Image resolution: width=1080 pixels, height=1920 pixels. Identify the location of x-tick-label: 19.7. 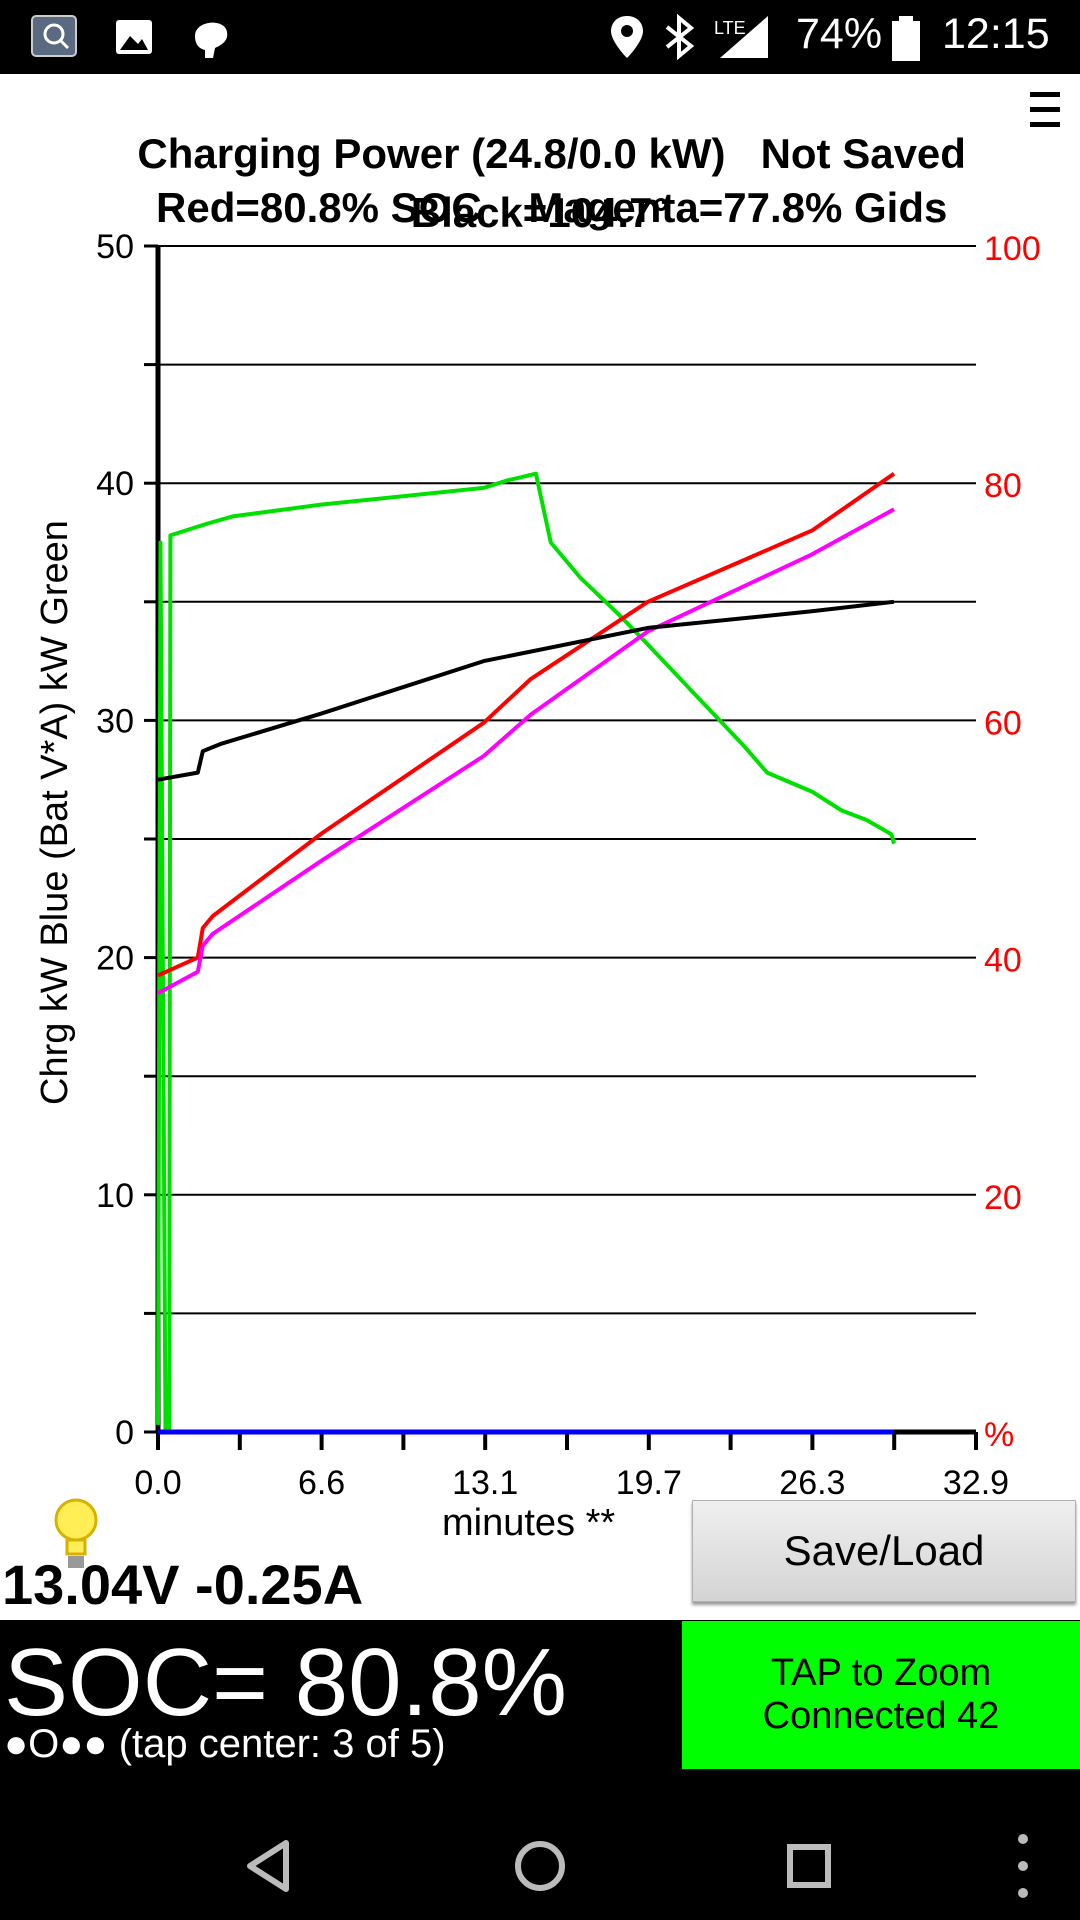
(649, 1483).